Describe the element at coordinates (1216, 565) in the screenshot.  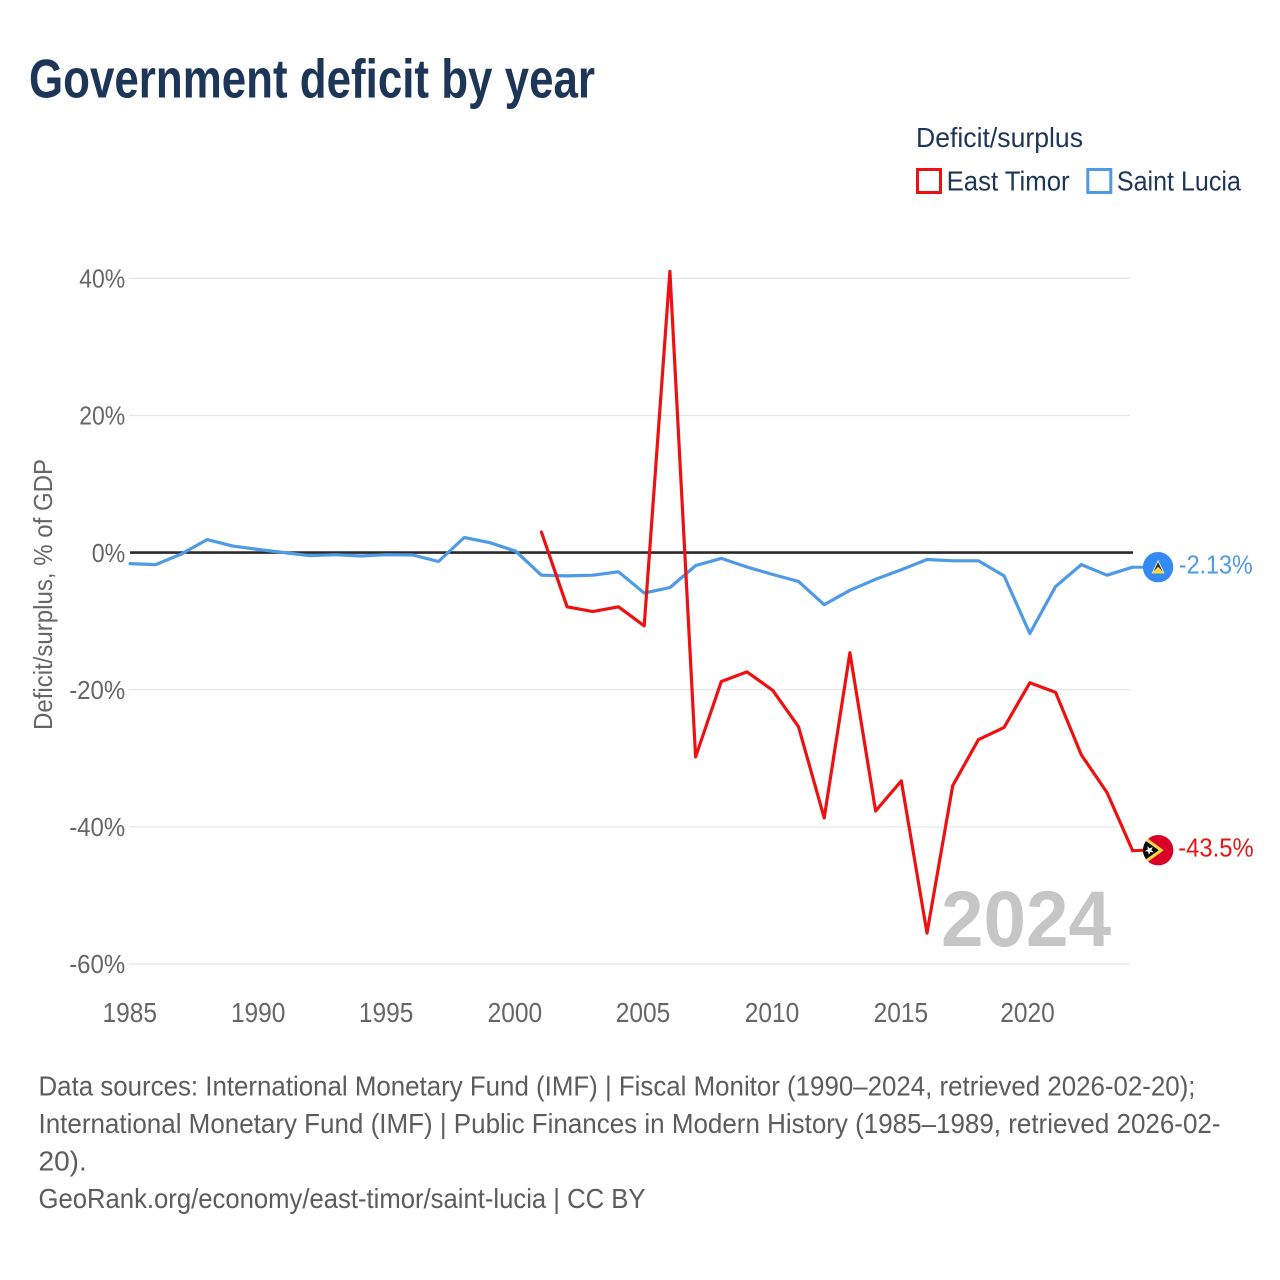
I see `svg-text: -2.13%` at that location.